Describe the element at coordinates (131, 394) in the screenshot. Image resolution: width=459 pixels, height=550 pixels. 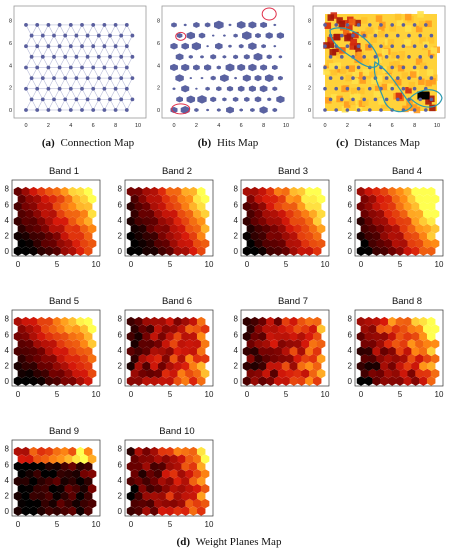
I see `x-tick-label: 0` at that location.